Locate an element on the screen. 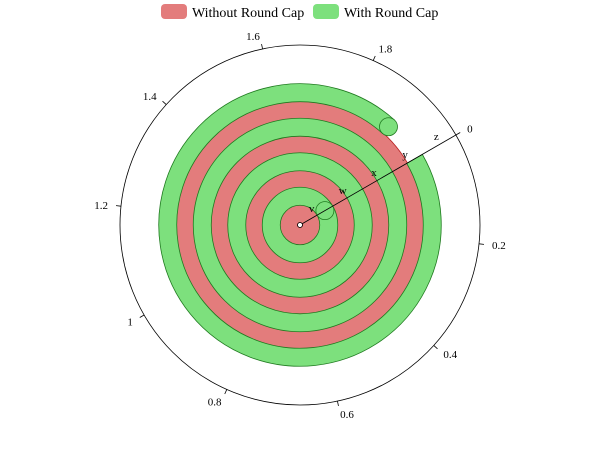  angle-tick-label: 0.2 is located at coordinates (499, 246).